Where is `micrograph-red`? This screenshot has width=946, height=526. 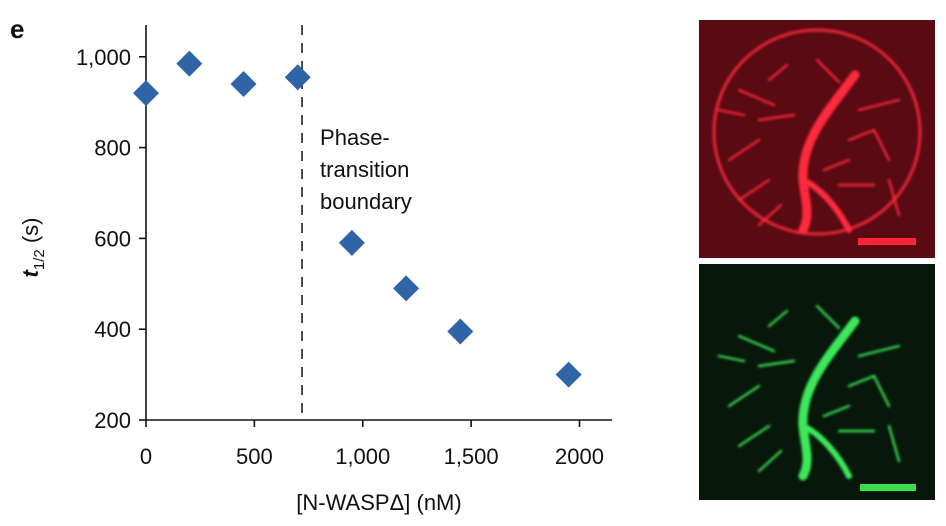 micrograph-red is located at coordinates (817, 139).